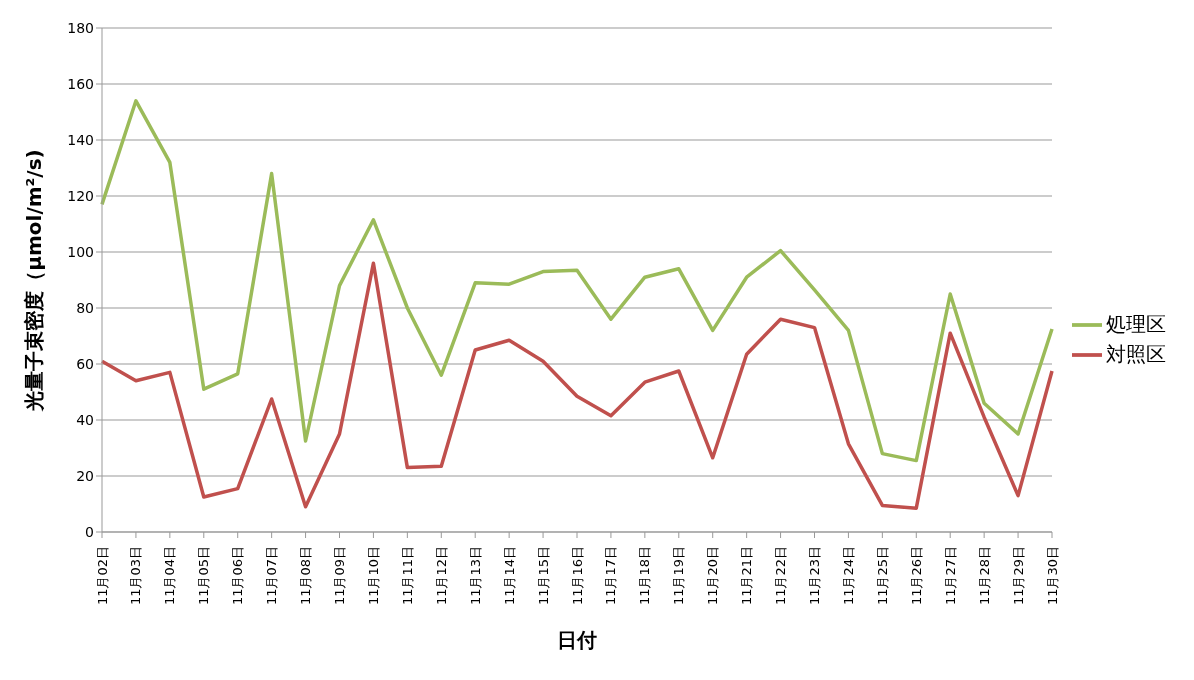  Describe the element at coordinates (441, 576) in the screenshot. I see `x-tick-label: 11月12日` at that location.